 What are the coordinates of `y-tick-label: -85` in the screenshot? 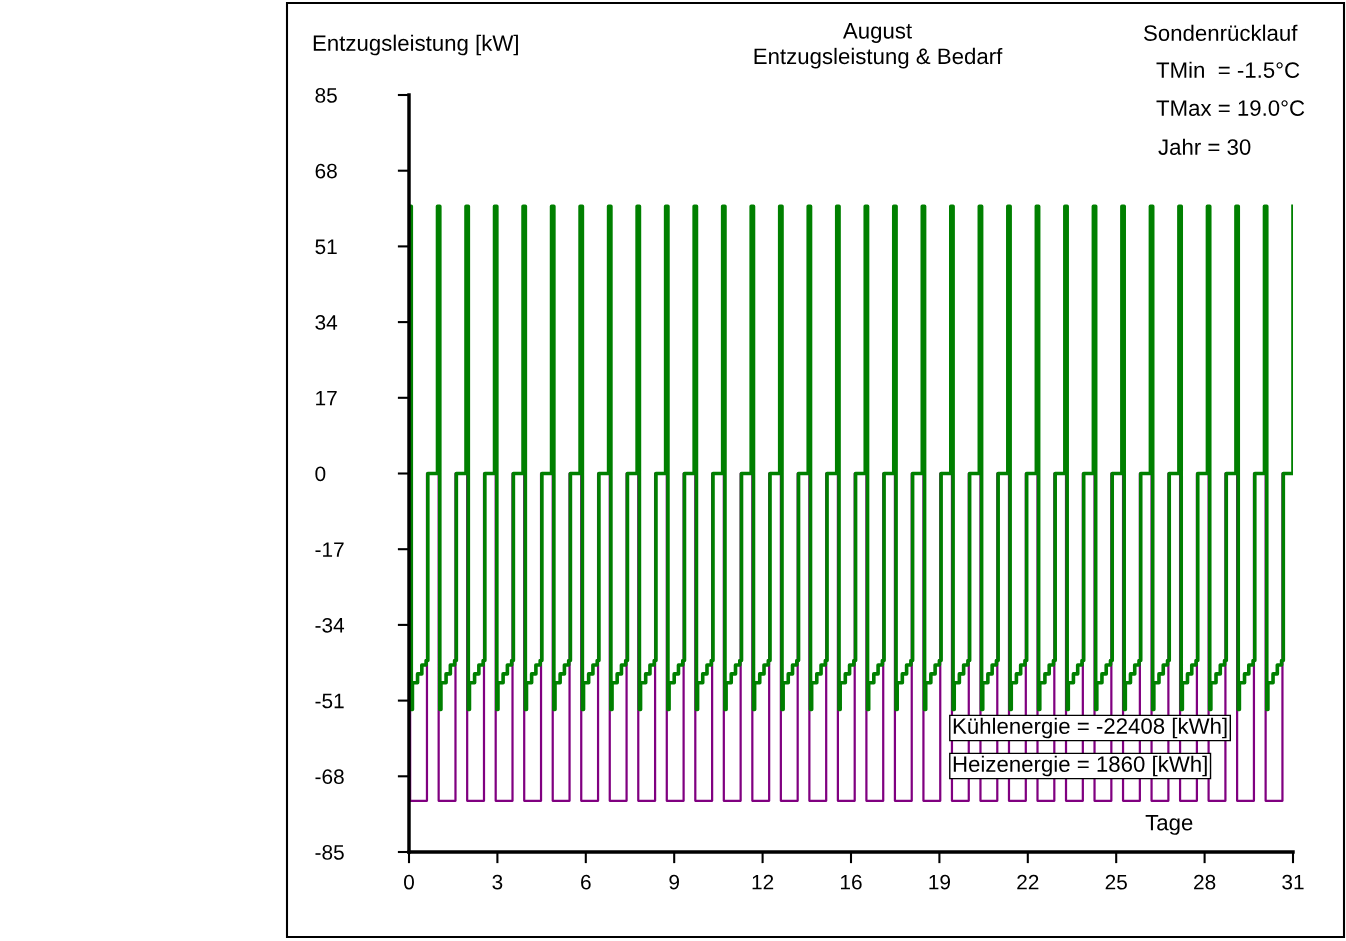 It's located at (329, 852).